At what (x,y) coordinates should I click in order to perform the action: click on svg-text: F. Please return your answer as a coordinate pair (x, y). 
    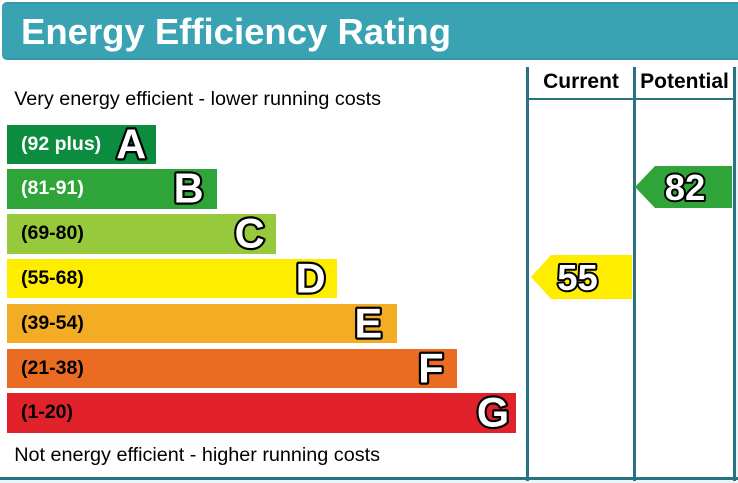
    Looking at the image, I should click on (430, 367).